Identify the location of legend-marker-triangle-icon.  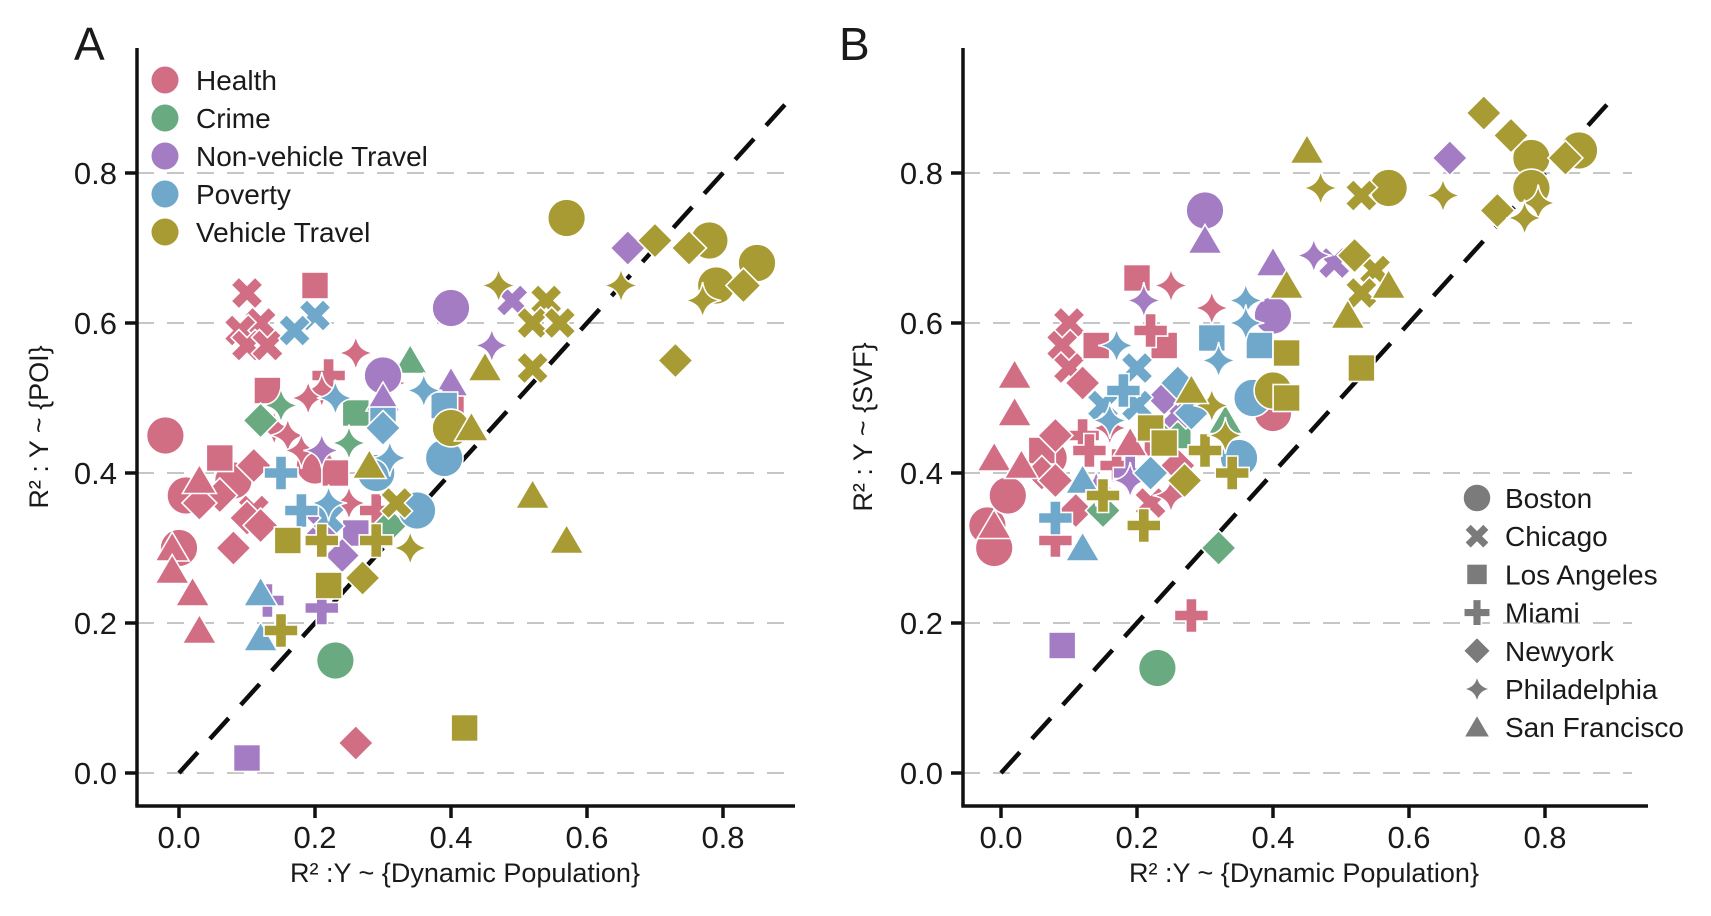
(1477, 726).